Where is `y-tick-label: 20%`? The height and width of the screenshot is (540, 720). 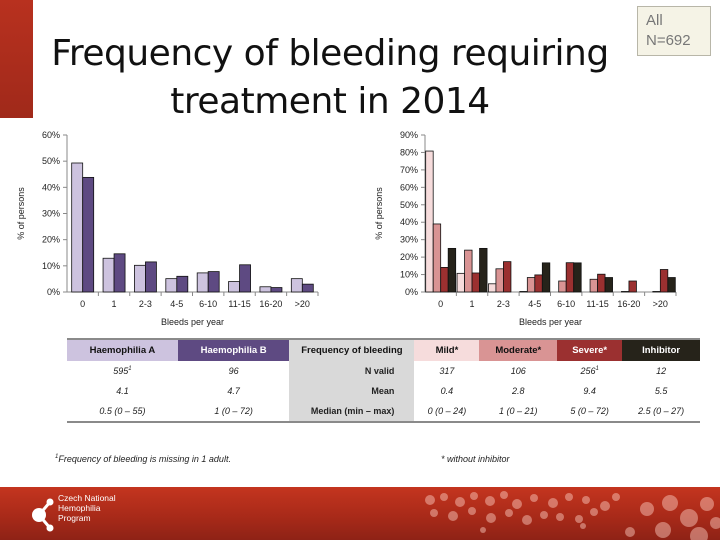 y-tick-label: 20% is located at coordinates (409, 257).